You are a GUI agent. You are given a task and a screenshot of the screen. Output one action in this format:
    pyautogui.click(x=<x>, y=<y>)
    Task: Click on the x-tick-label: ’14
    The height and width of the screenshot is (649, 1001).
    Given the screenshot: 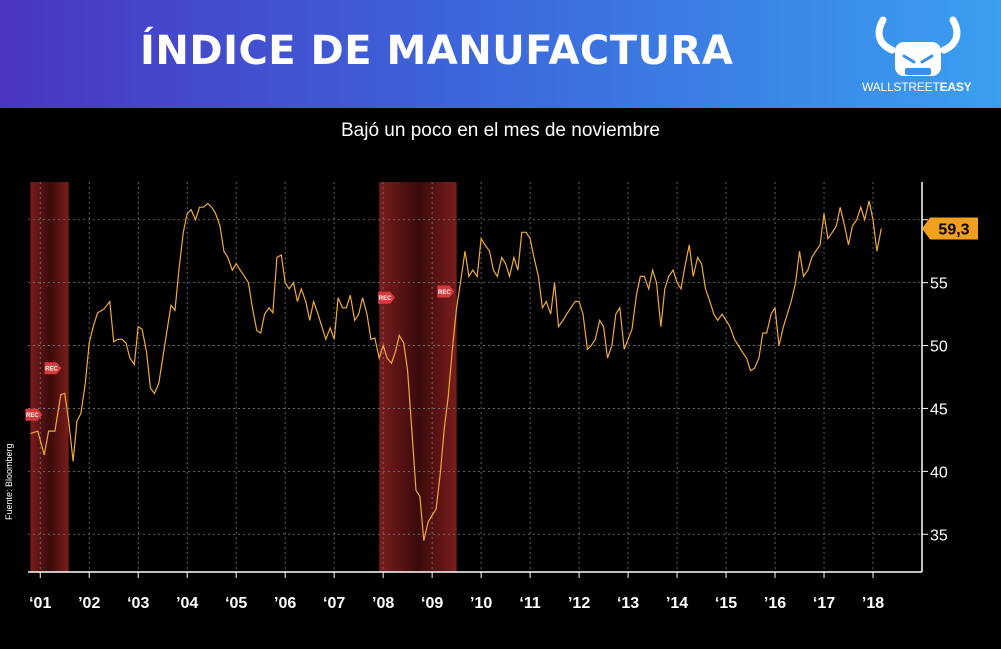 What is the action you would take?
    pyautogui.click(x=677, y=603)
    